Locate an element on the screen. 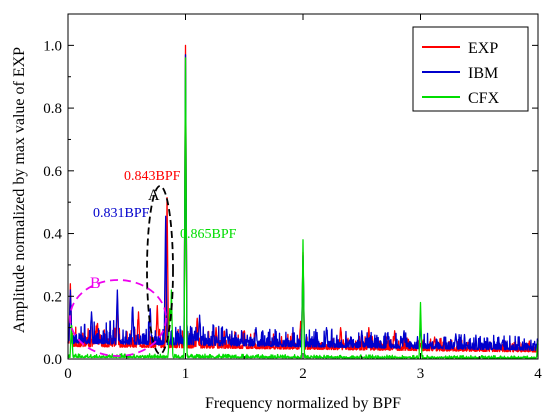  y-tick-label: 0.6 is located at coordinates (52, 172).